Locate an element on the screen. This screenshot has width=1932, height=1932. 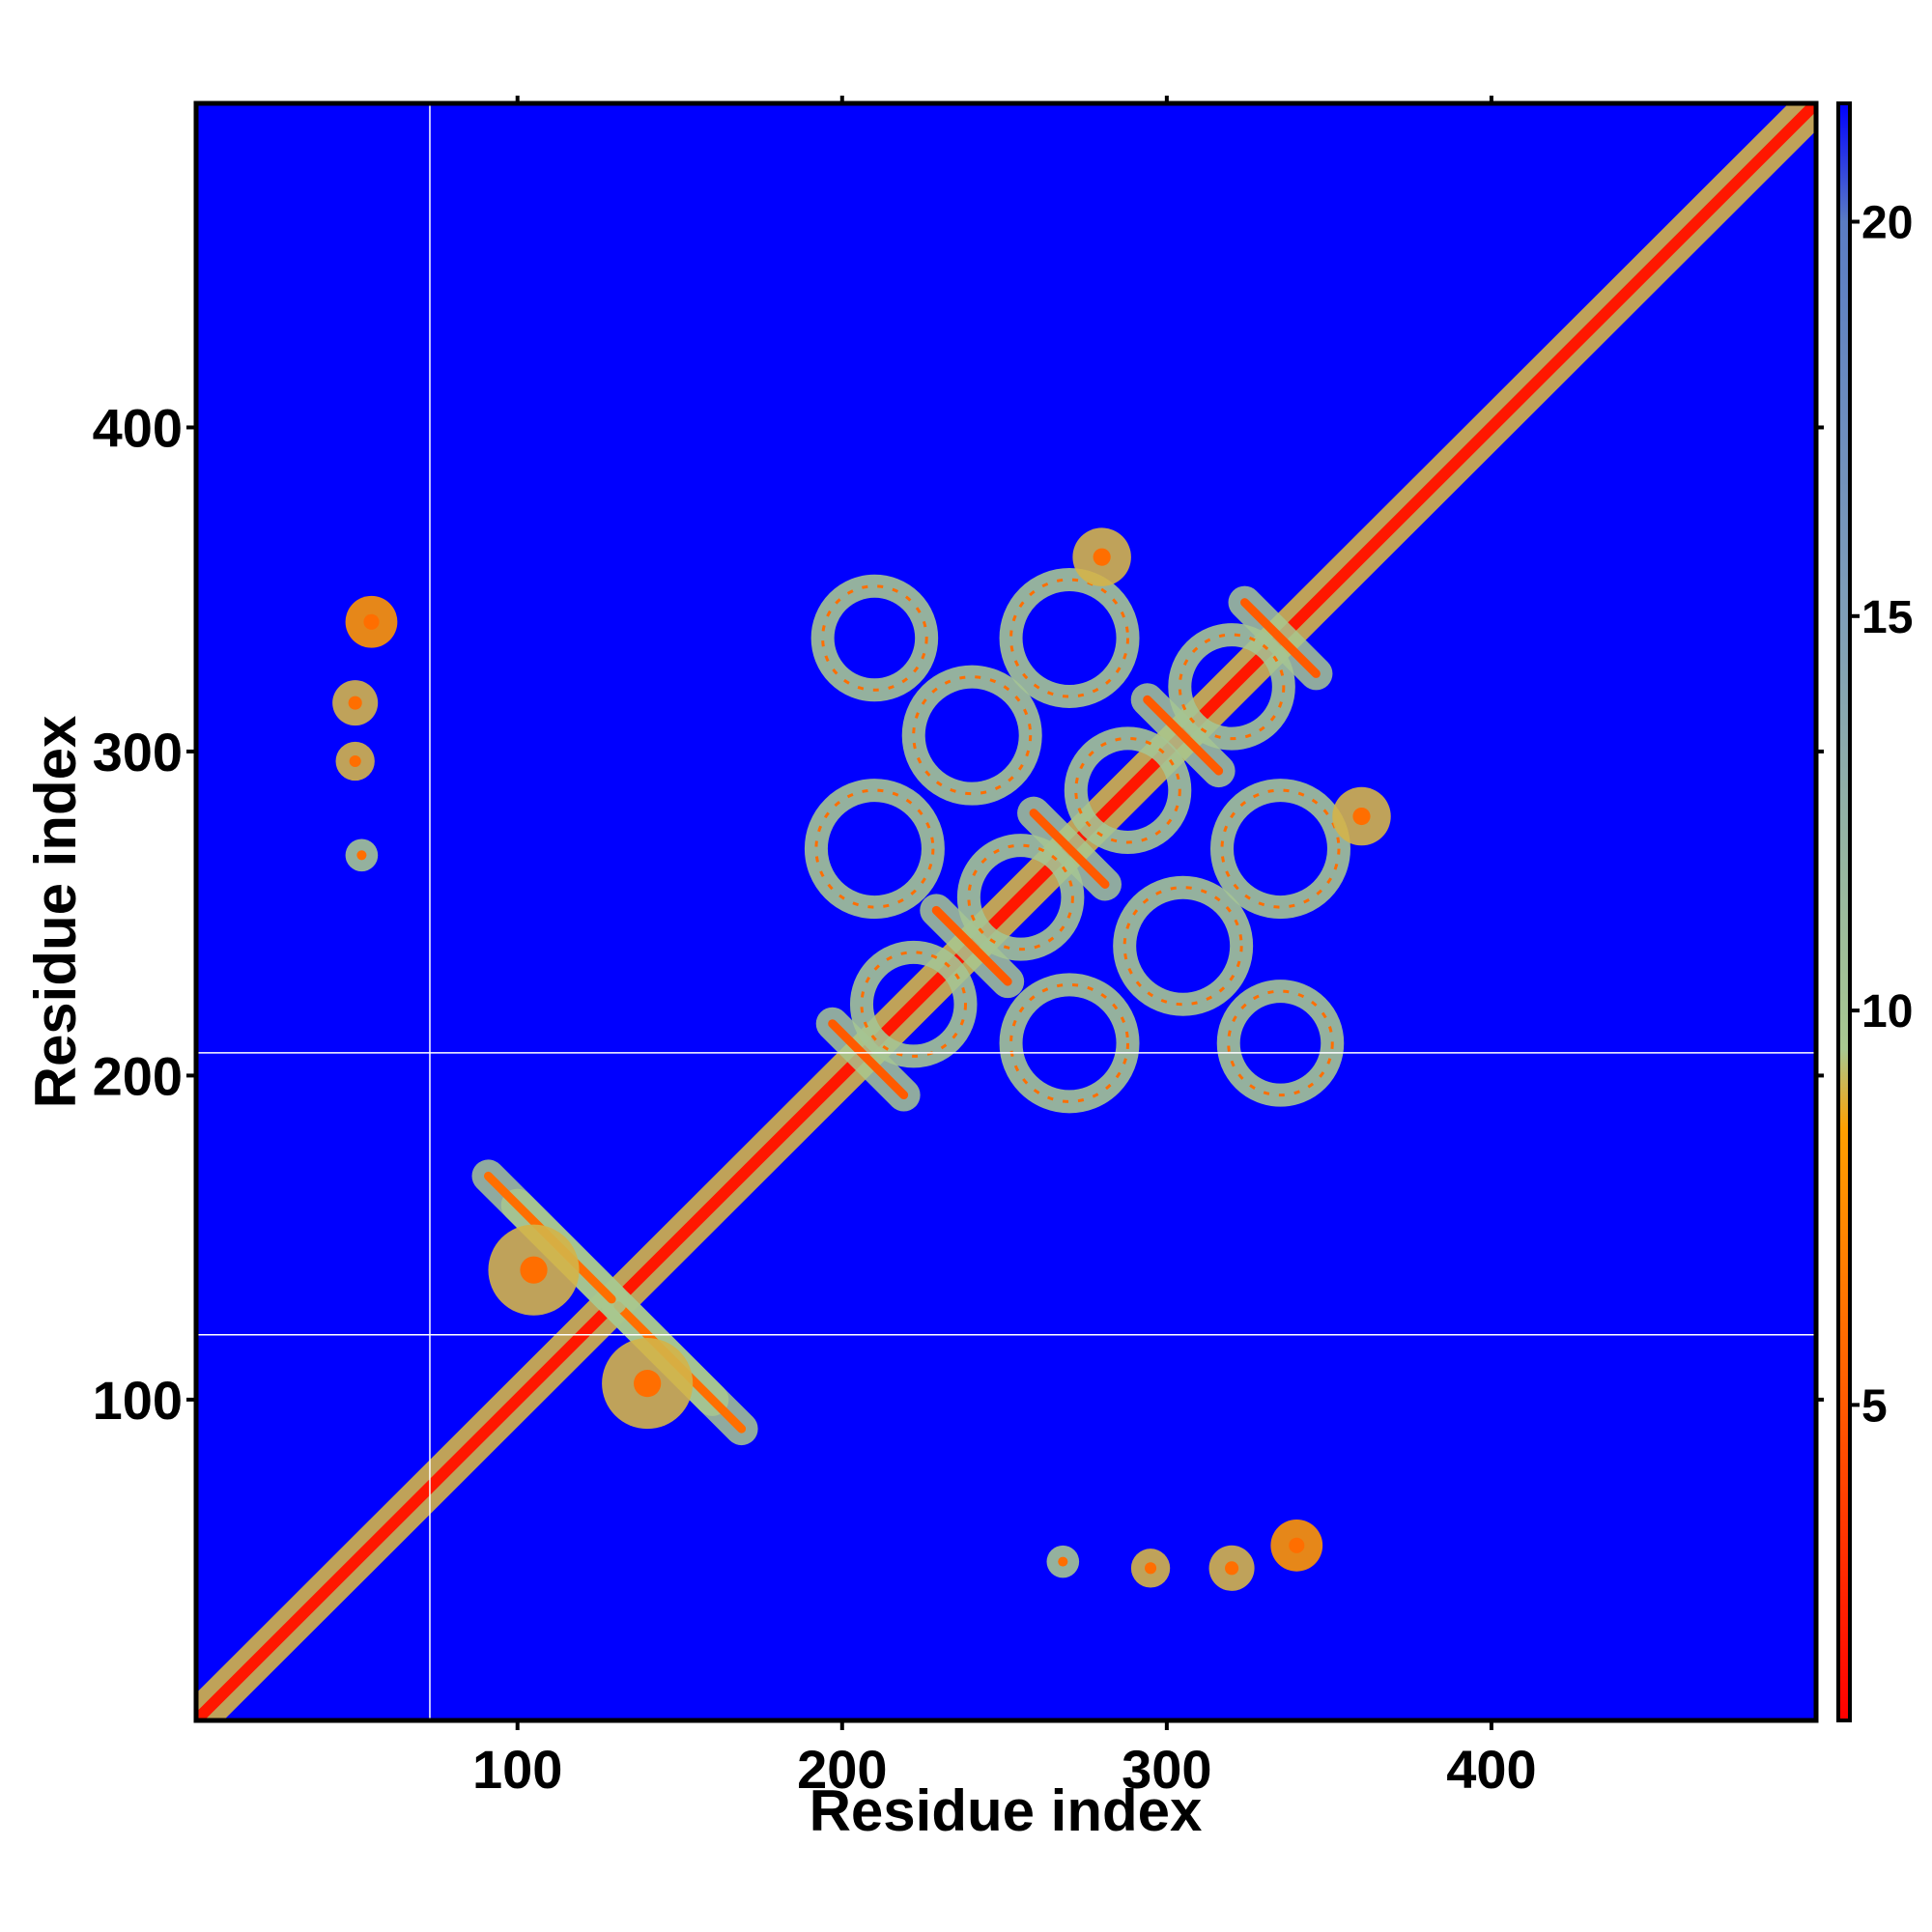
y-tick-label: 200 is located at coordinates (138, 1075).